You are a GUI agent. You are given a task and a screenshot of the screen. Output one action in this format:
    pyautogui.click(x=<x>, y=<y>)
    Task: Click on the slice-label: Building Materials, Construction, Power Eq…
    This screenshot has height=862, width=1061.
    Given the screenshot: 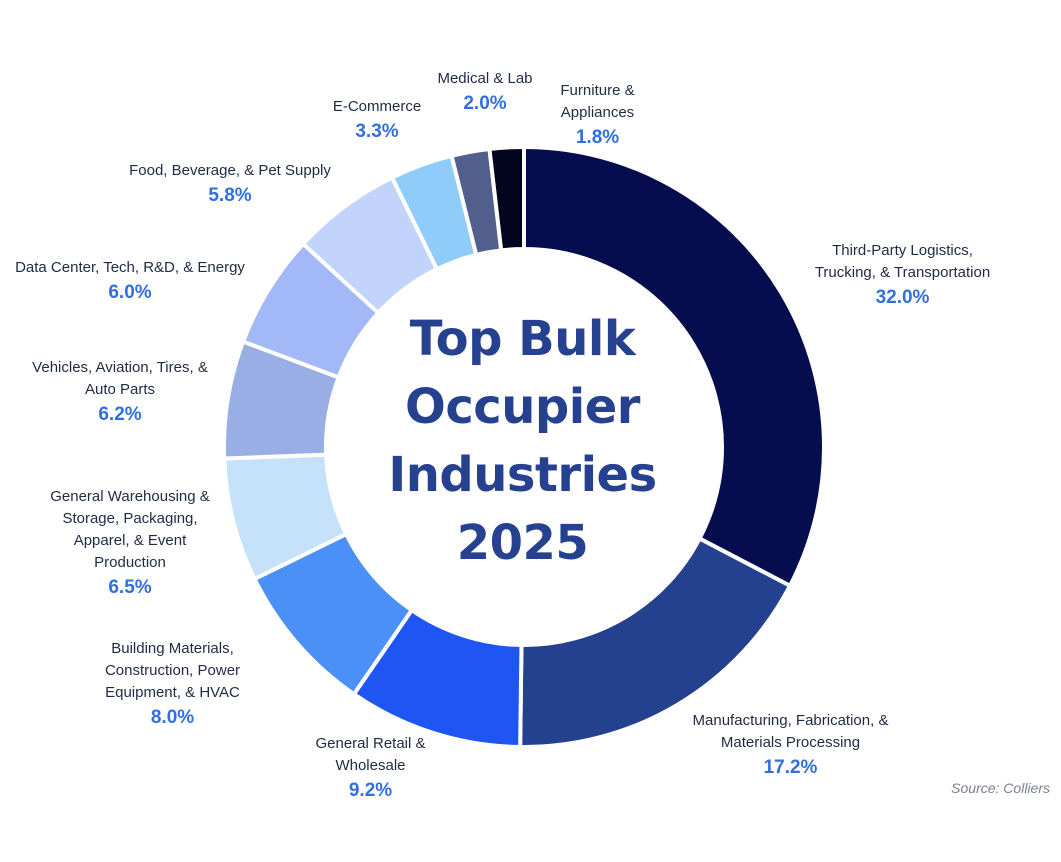 What is the action you would take?
    pyautogui.click(x=172, y=684)
    